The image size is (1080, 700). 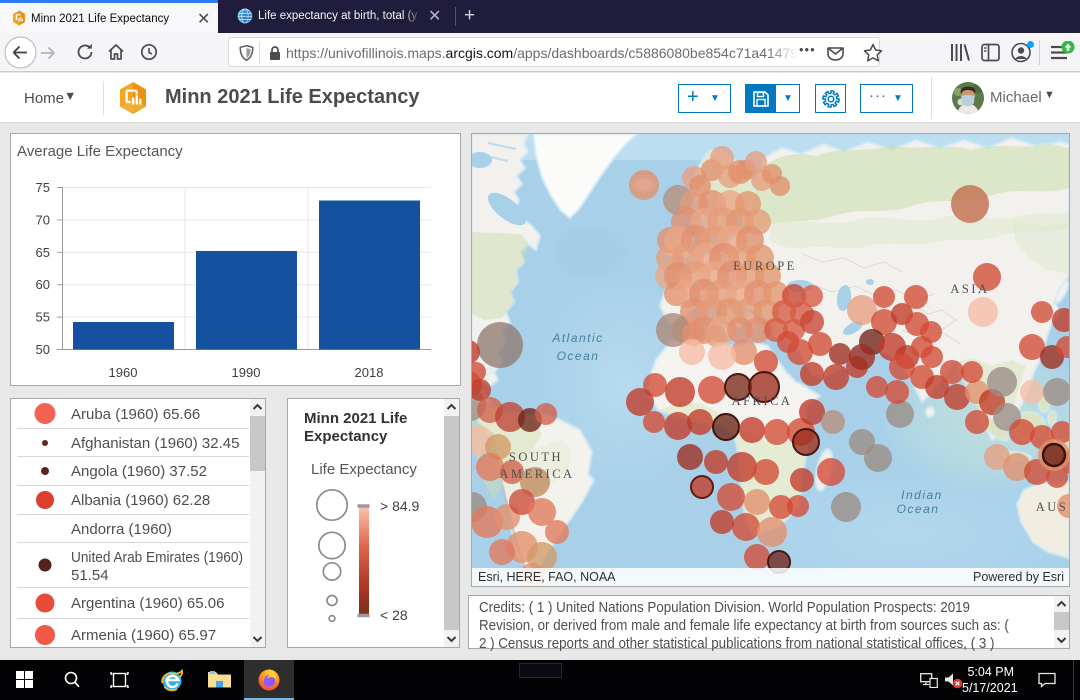 I want to click on svg-text: Angola (1960) 37.52, so click(x=139, y=471).